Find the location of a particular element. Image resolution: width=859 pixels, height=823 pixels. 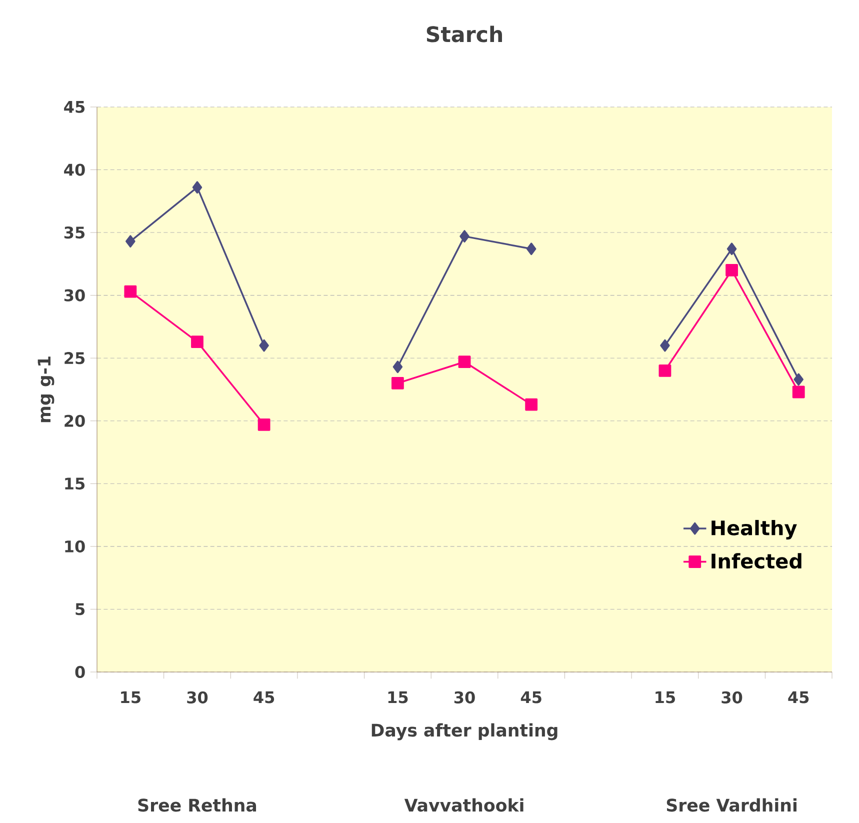

y-tick-label: 10 is located at coordinates (75, 546).